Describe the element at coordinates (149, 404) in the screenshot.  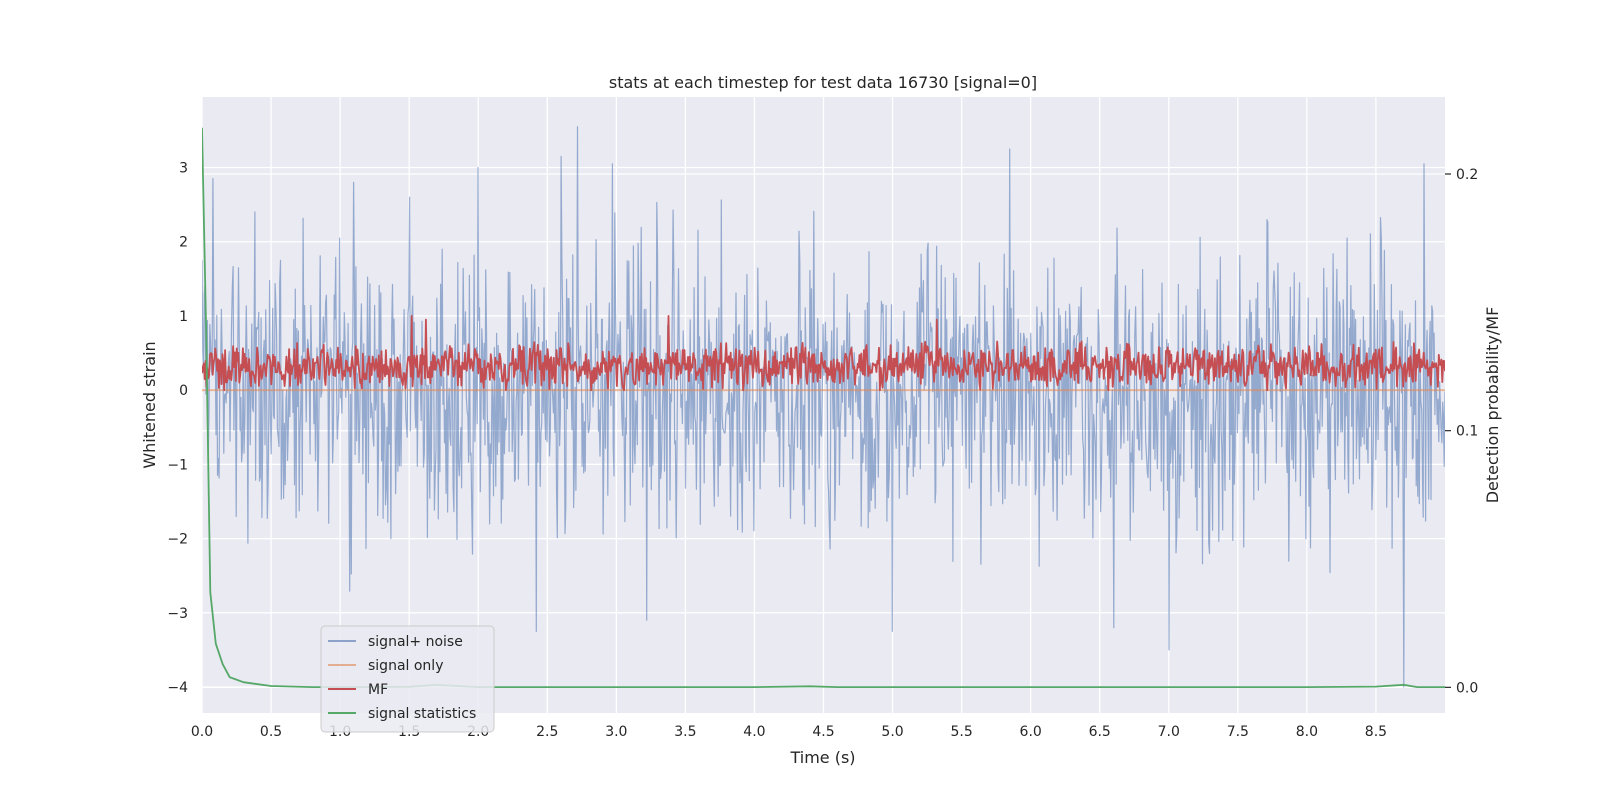
I see `y-axis-label: Whitened strain` at that location.